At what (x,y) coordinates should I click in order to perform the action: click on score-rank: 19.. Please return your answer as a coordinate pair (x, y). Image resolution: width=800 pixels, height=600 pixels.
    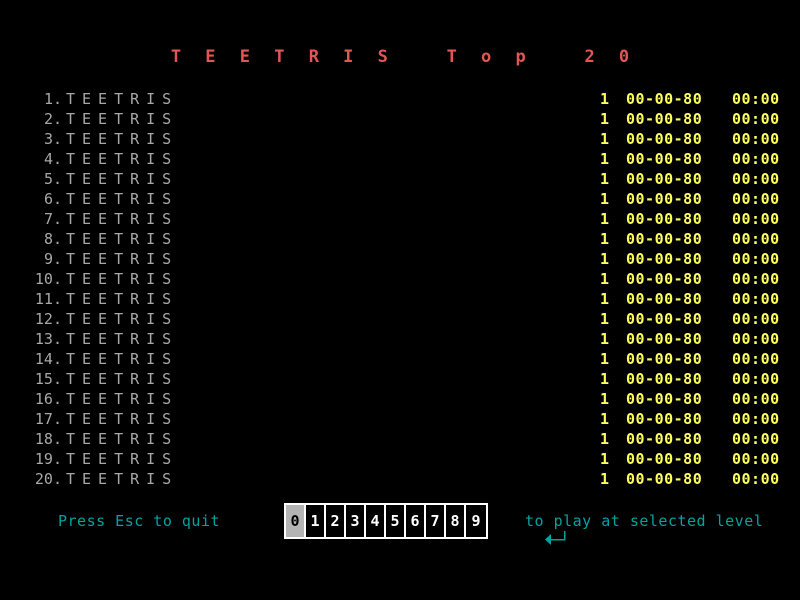
    Looking at the image, I should click on (48, 459).